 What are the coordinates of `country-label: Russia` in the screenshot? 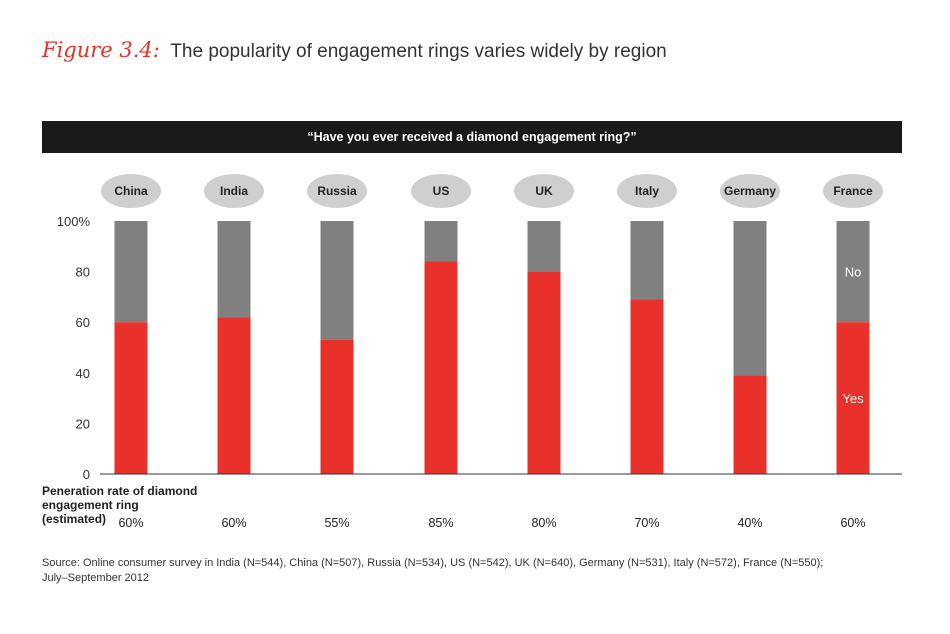 It's located at (337, 191).